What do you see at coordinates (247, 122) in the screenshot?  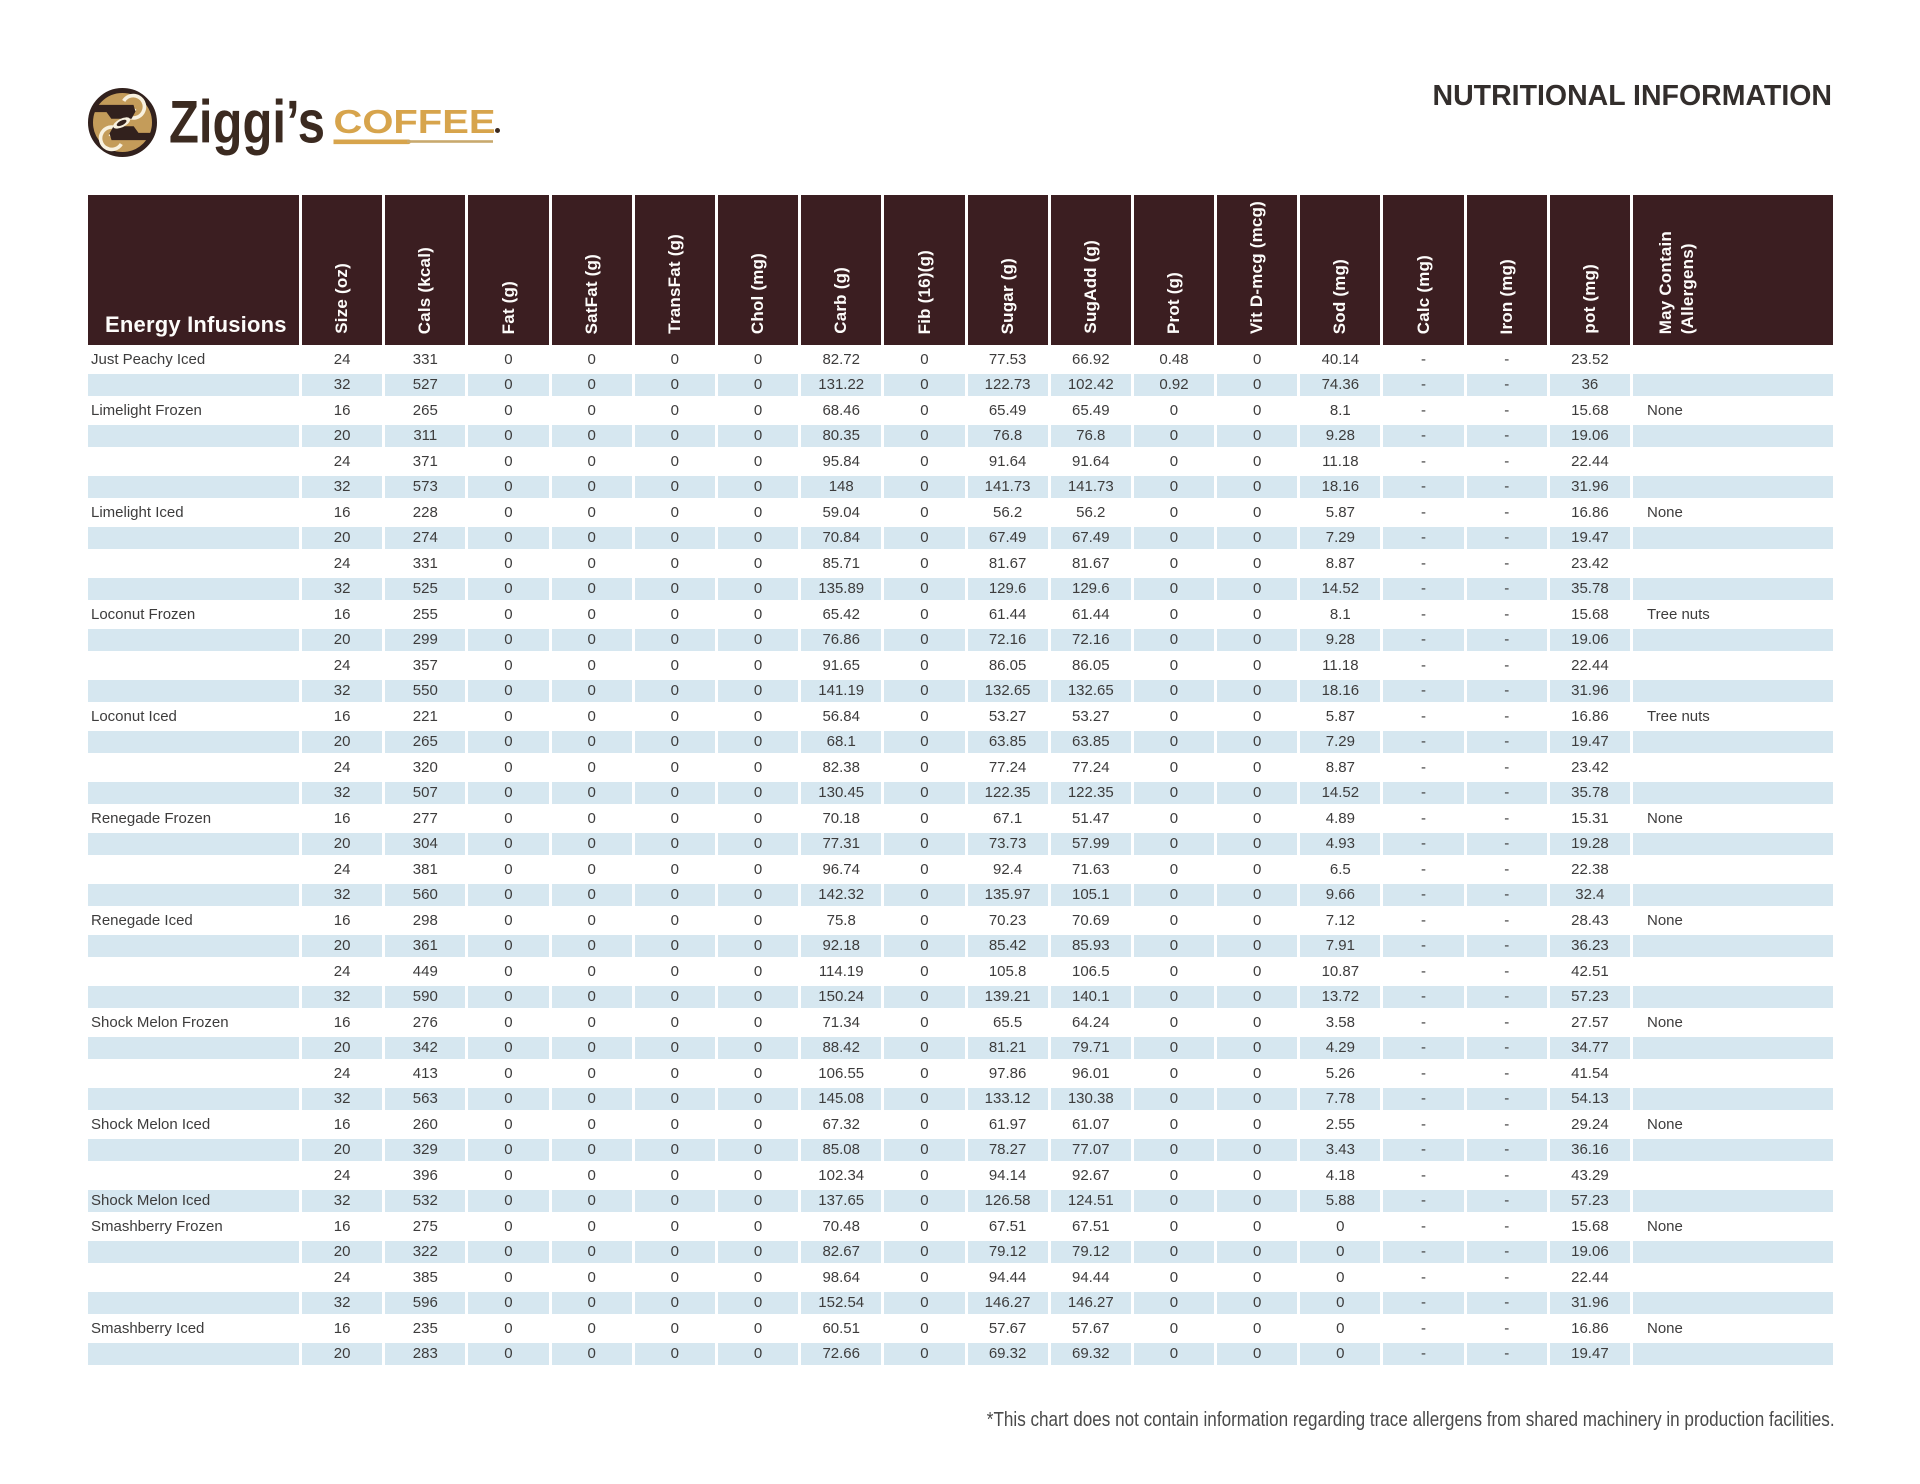 I see `svg-text: Ziggi’s` at bounding box center [247, 122].